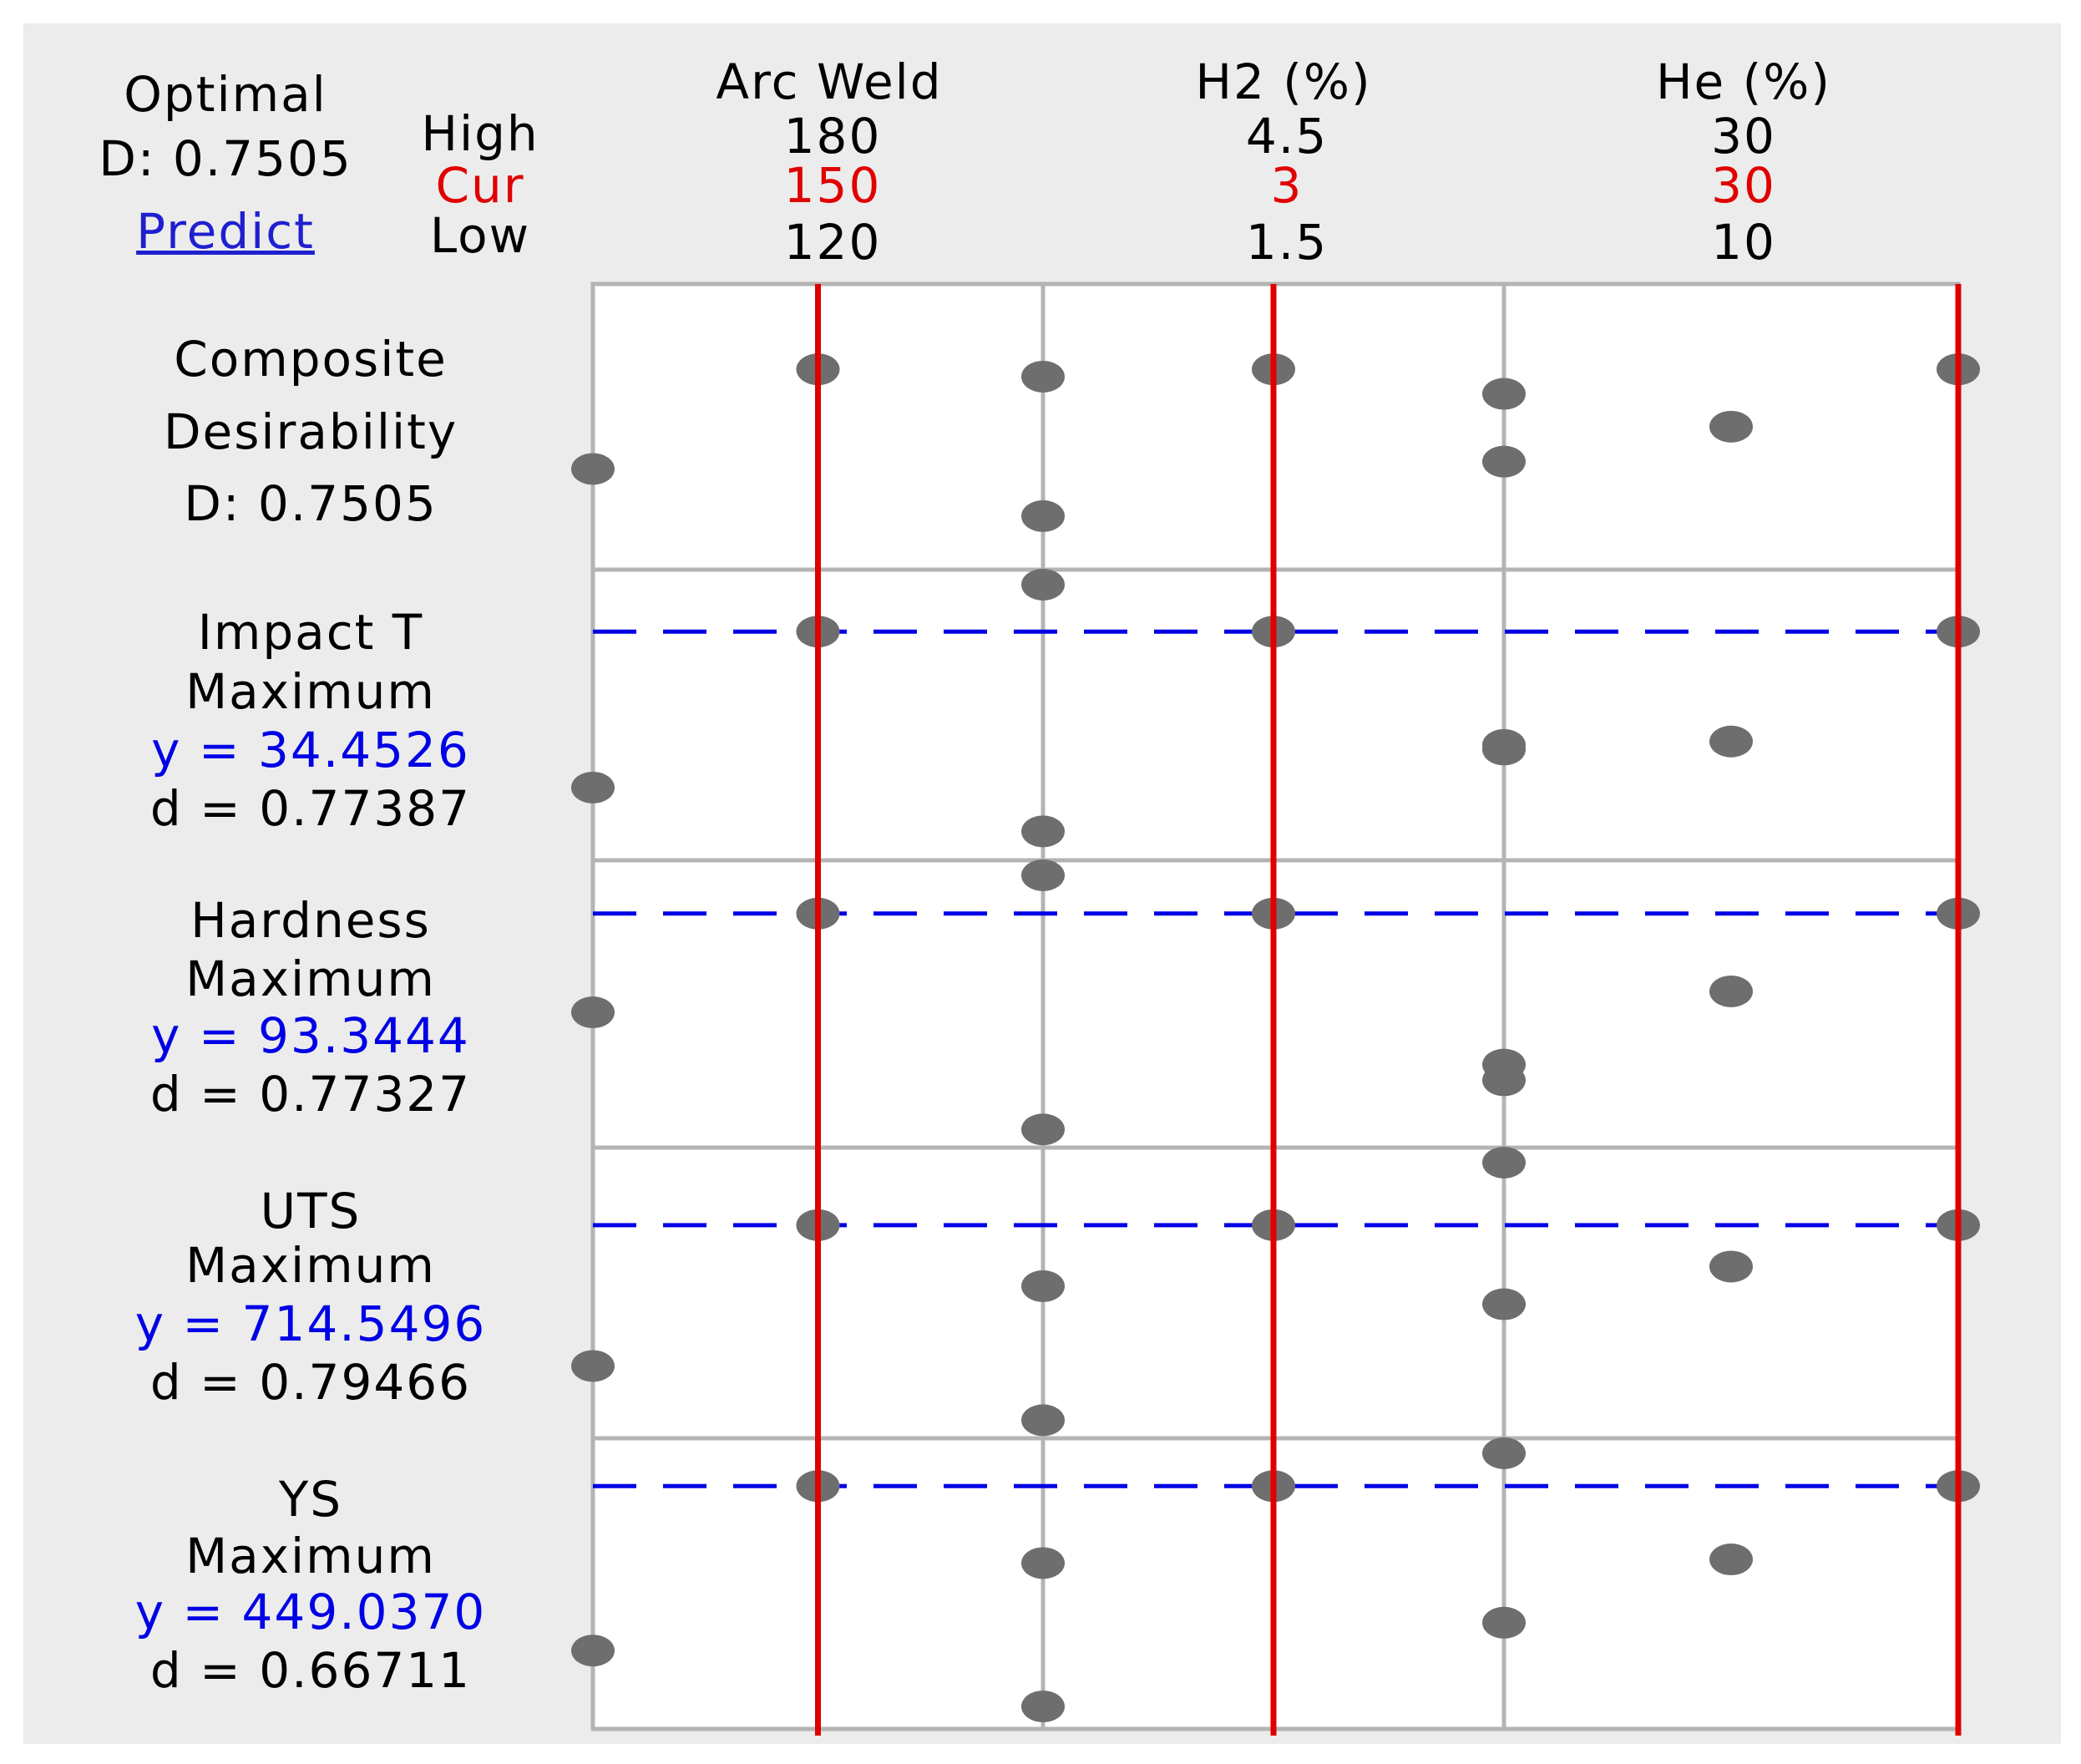 The image size is (2081, 1764). I want to click on factor-3-low: 10, so click(1743, 242).